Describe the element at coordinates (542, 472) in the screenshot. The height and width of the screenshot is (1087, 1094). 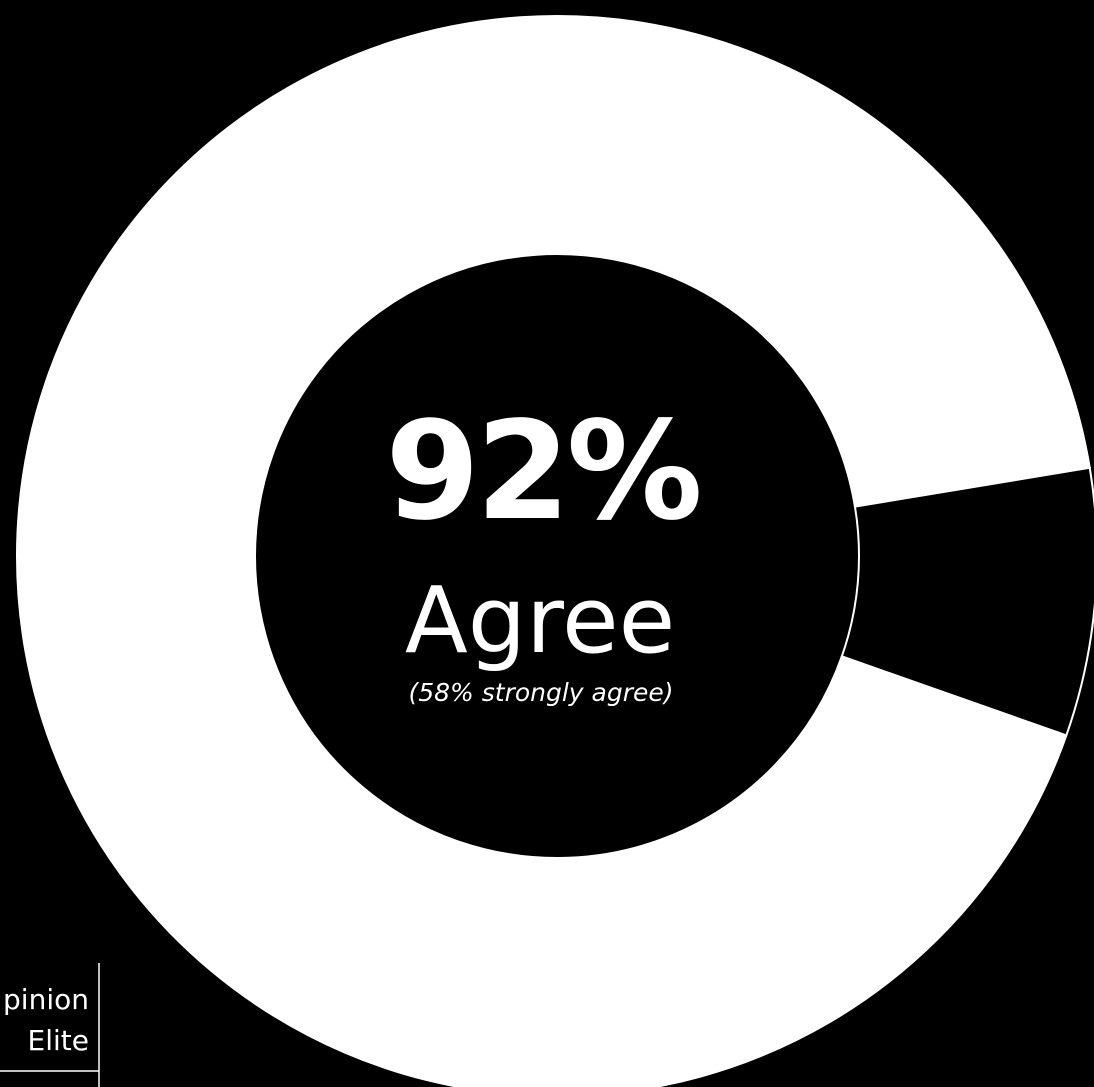
I see `center-value: 92%` at that location.